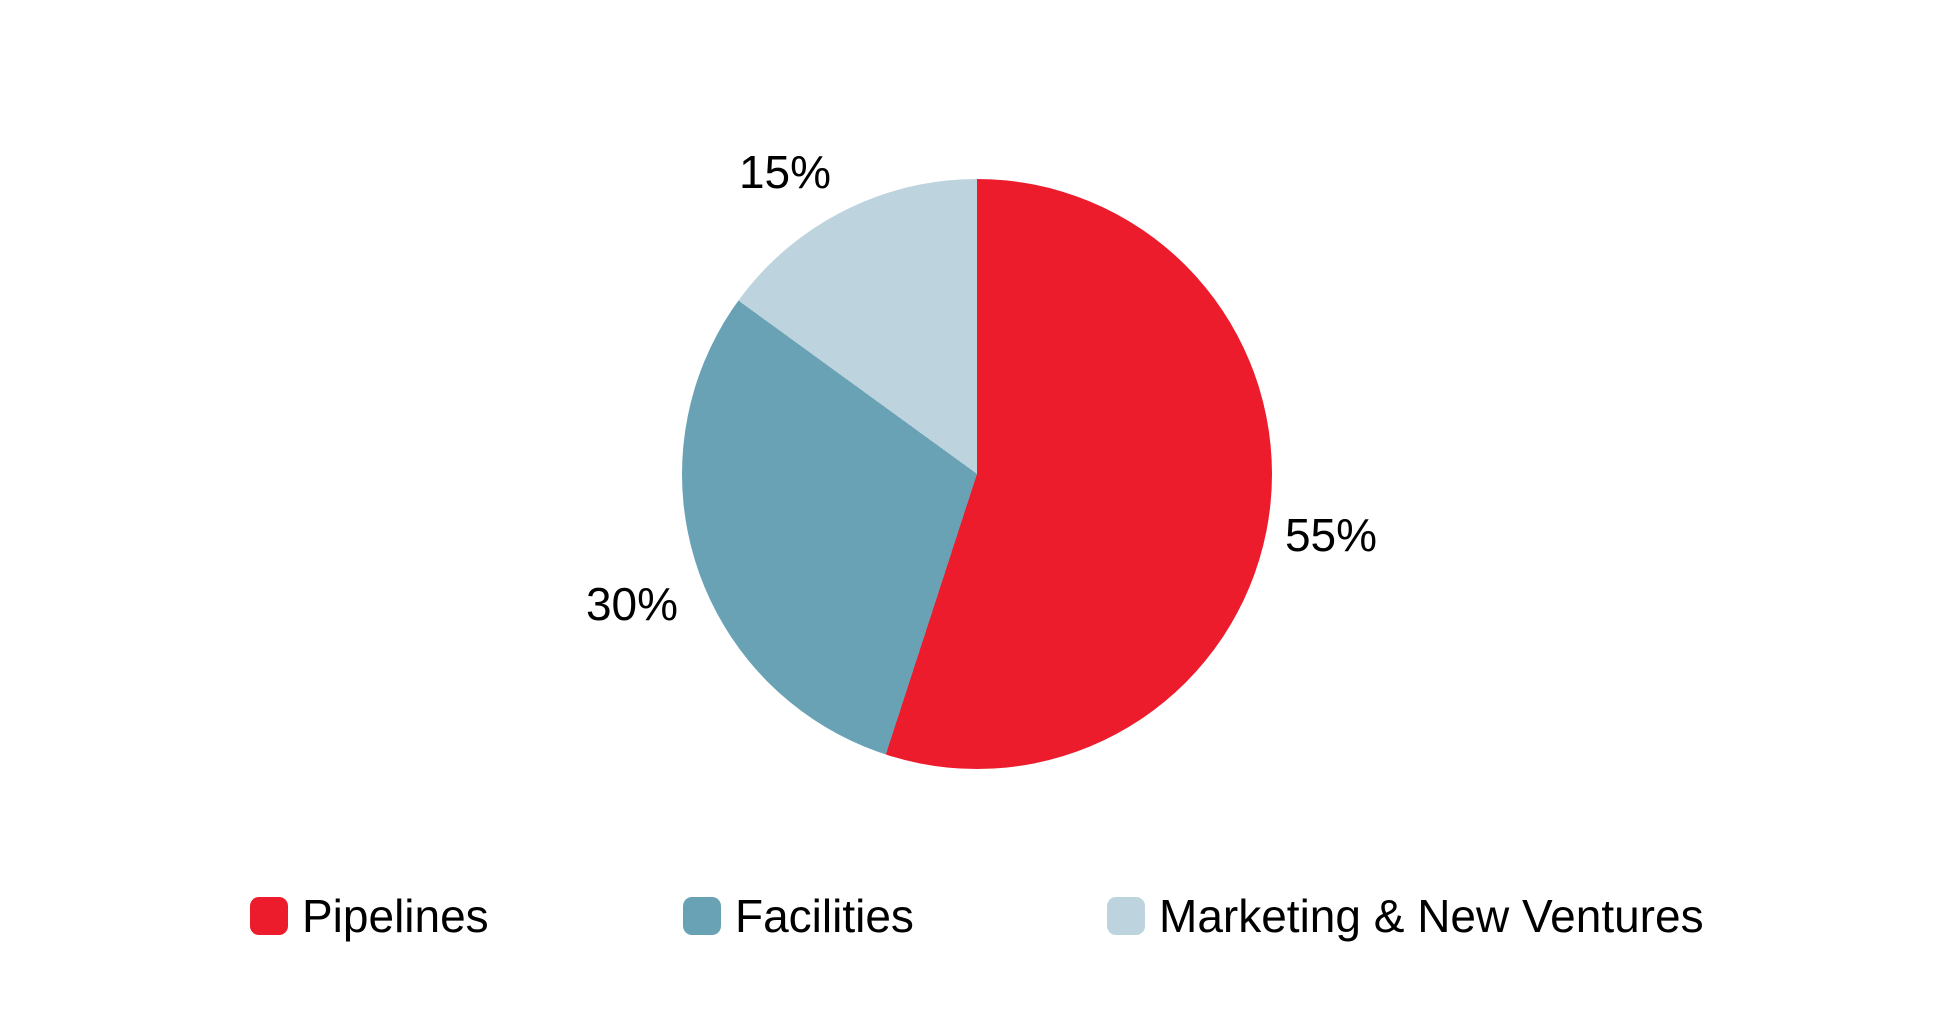 This screenshot has width=1942, height=1024. I want to click on legend-item-marketing-new-ventures: Marketing & New Ventures, so click(1405, 916).